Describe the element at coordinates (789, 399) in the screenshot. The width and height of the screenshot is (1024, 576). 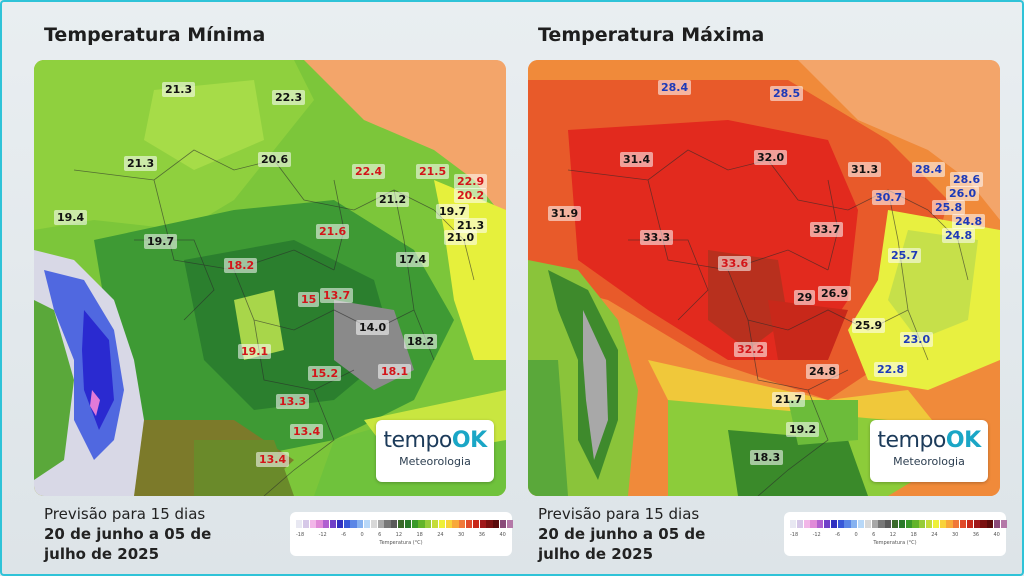
I see `temperature-value-label: 21.7` at that location.